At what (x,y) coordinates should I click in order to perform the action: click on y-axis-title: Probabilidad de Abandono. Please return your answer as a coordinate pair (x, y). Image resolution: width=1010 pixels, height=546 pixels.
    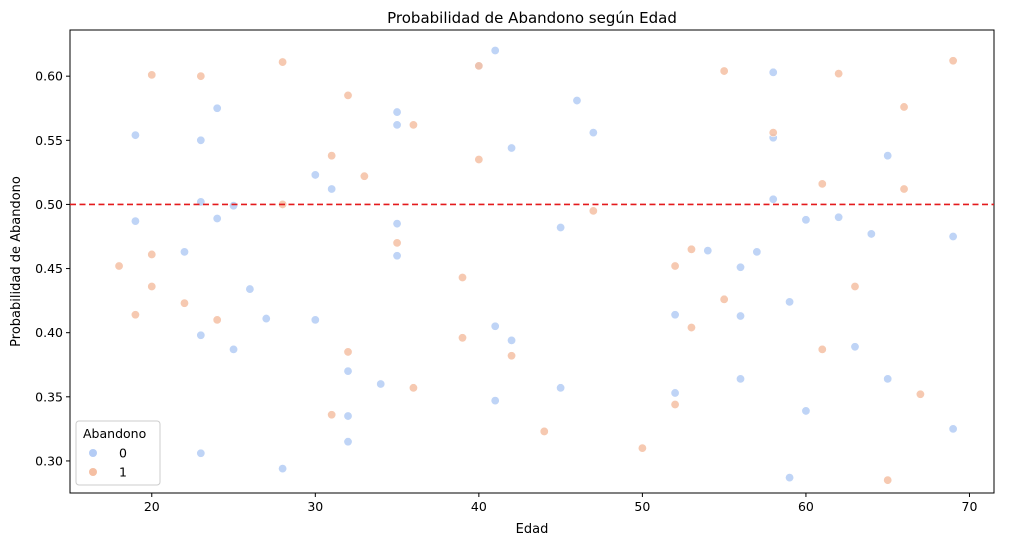
    Looking at the image, I should click on (16, 261).